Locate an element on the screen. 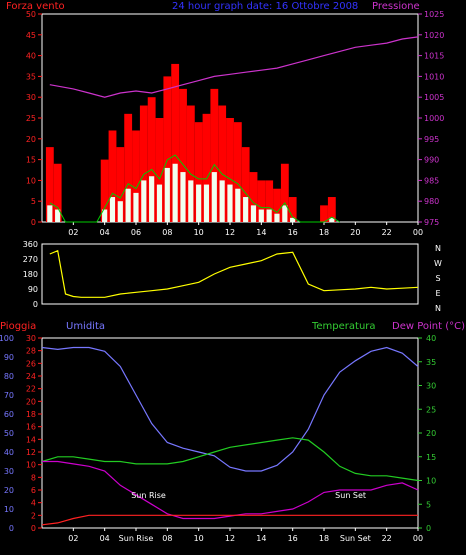  humidity-y-tick-label: 100 is located at coordinates (7, 338).